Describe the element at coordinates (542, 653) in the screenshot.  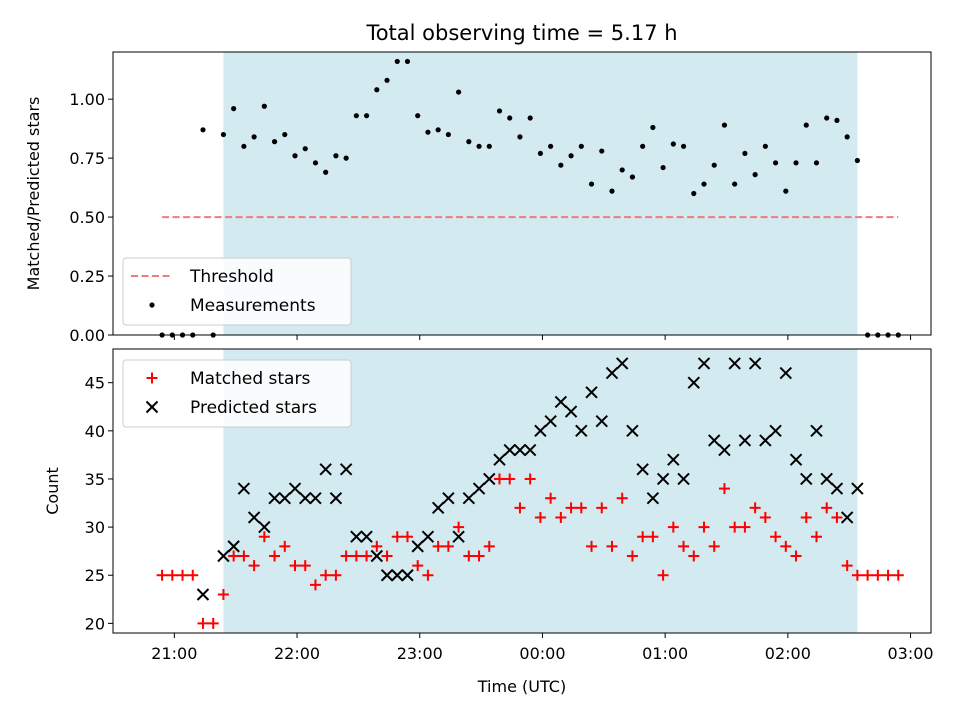
I see `x-tick-label: 00:00` at that location.